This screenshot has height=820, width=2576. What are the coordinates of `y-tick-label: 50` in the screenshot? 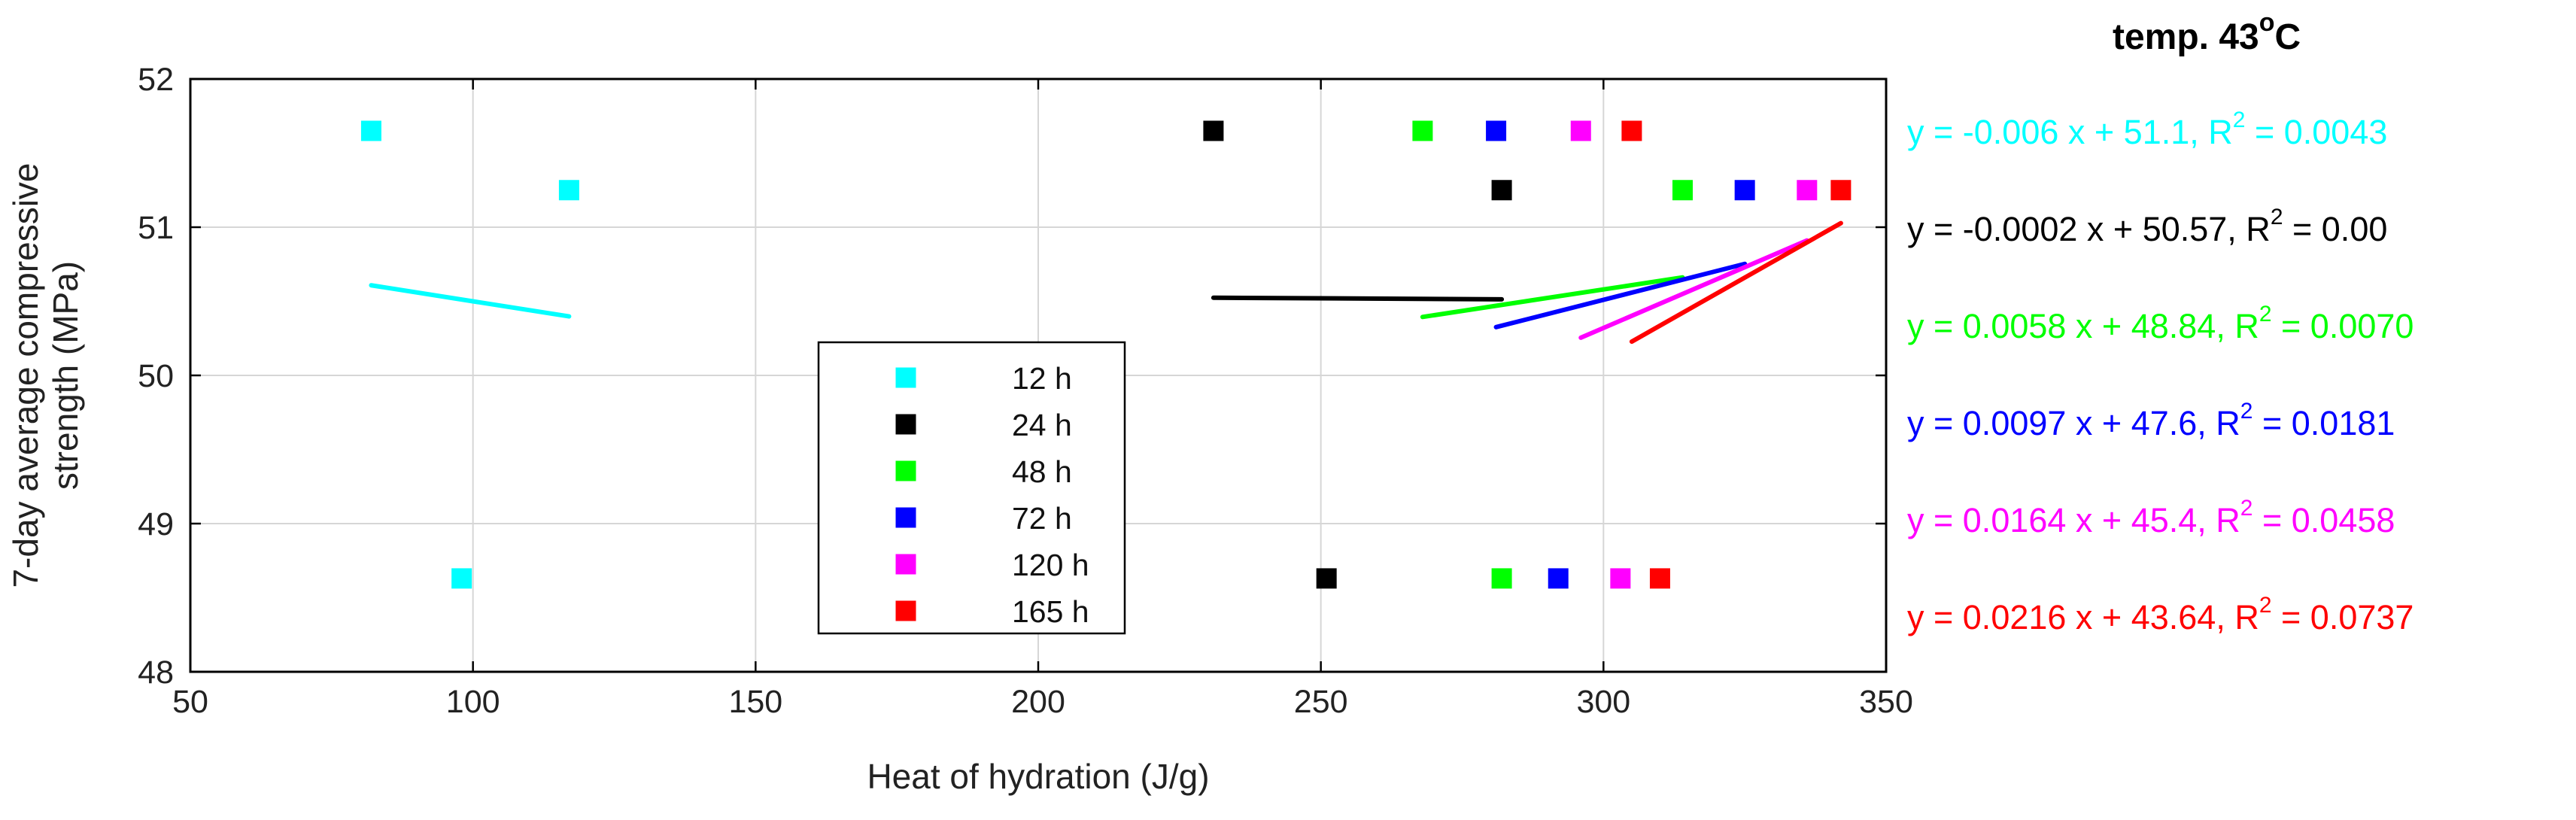 It's located at (156, 376).